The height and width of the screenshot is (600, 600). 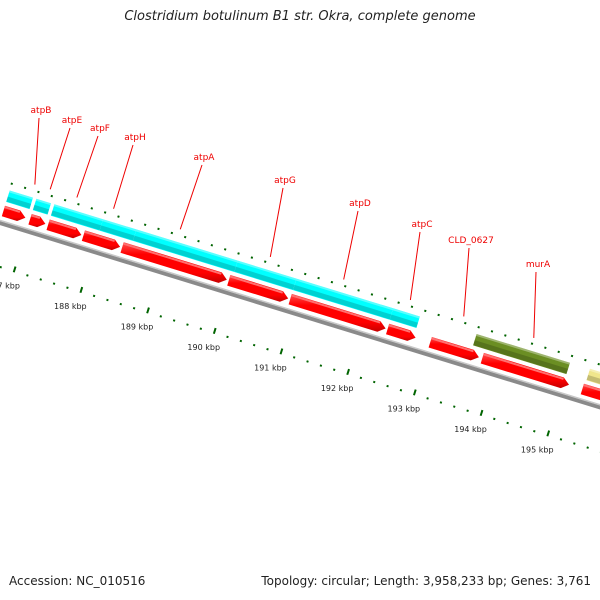 What do you see at coordinates (137, 327) in the screenshot?
I see `kbp-label: 189 kbp` at bounding box center [137, 327].